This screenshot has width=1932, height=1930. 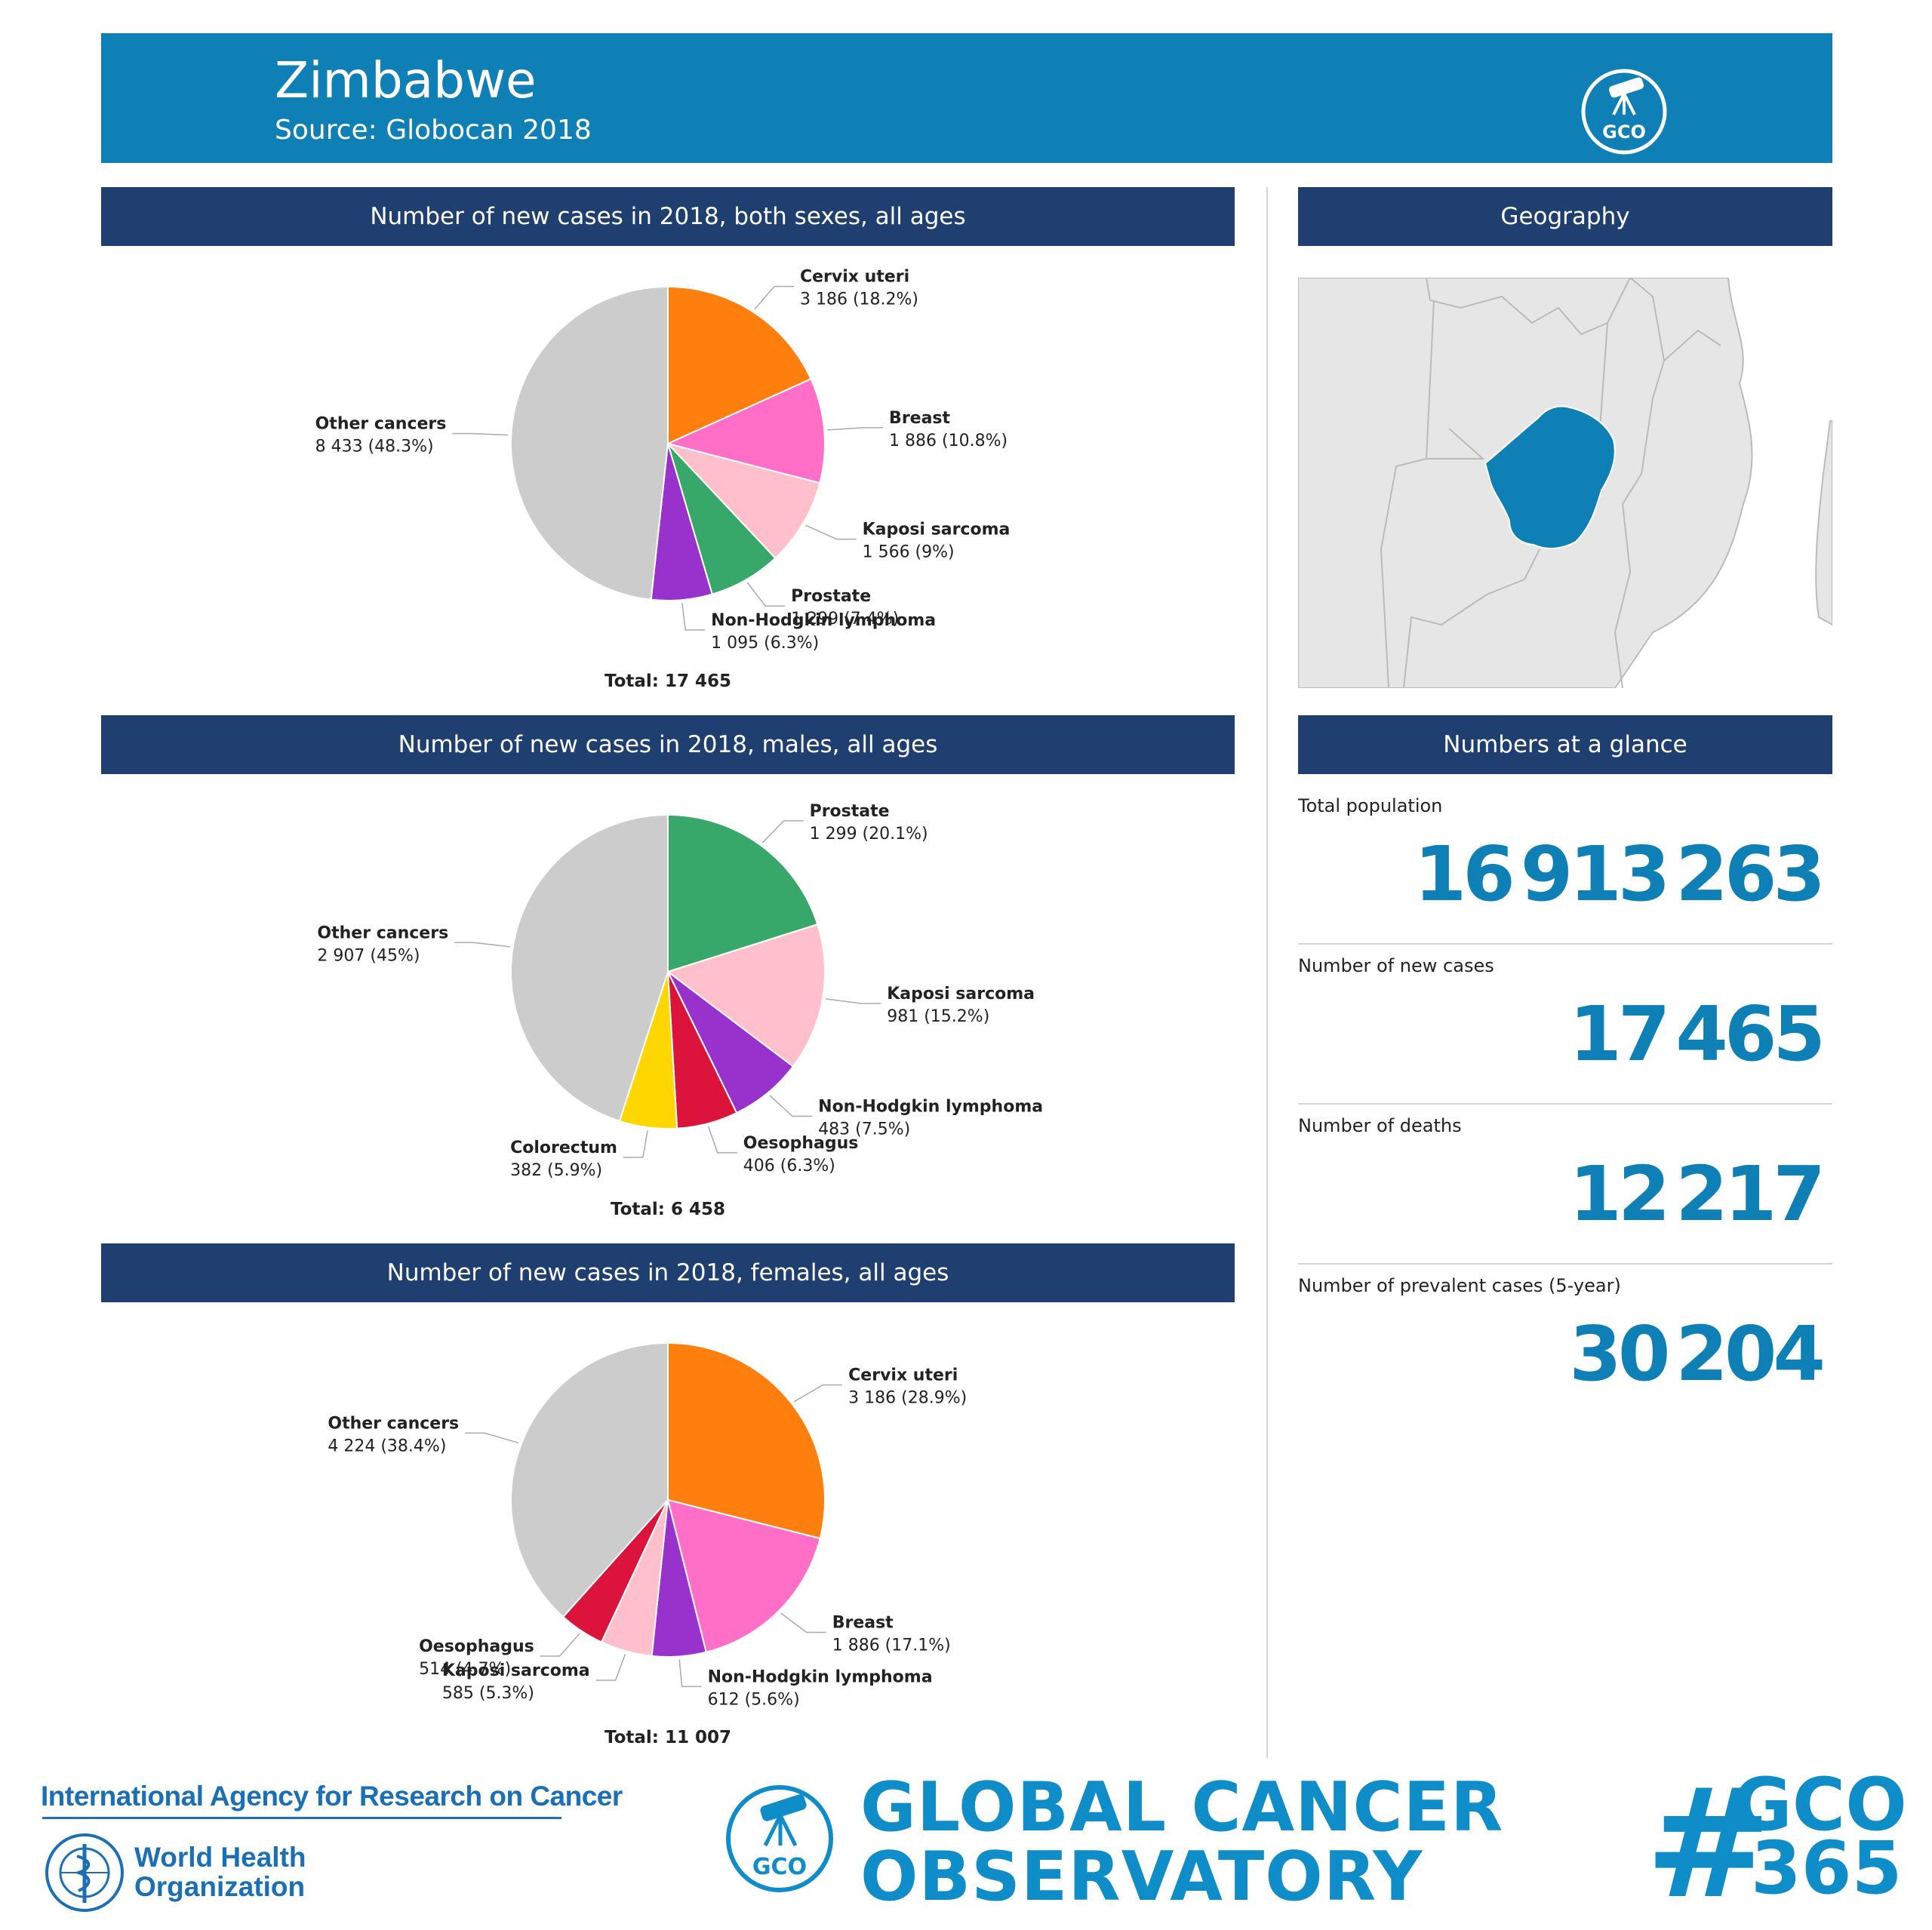 What do you see at coordinates (563, 1148) in the screenshot?
I see `pie-label-name: Colorectum` at bounding box center [563, 1148].